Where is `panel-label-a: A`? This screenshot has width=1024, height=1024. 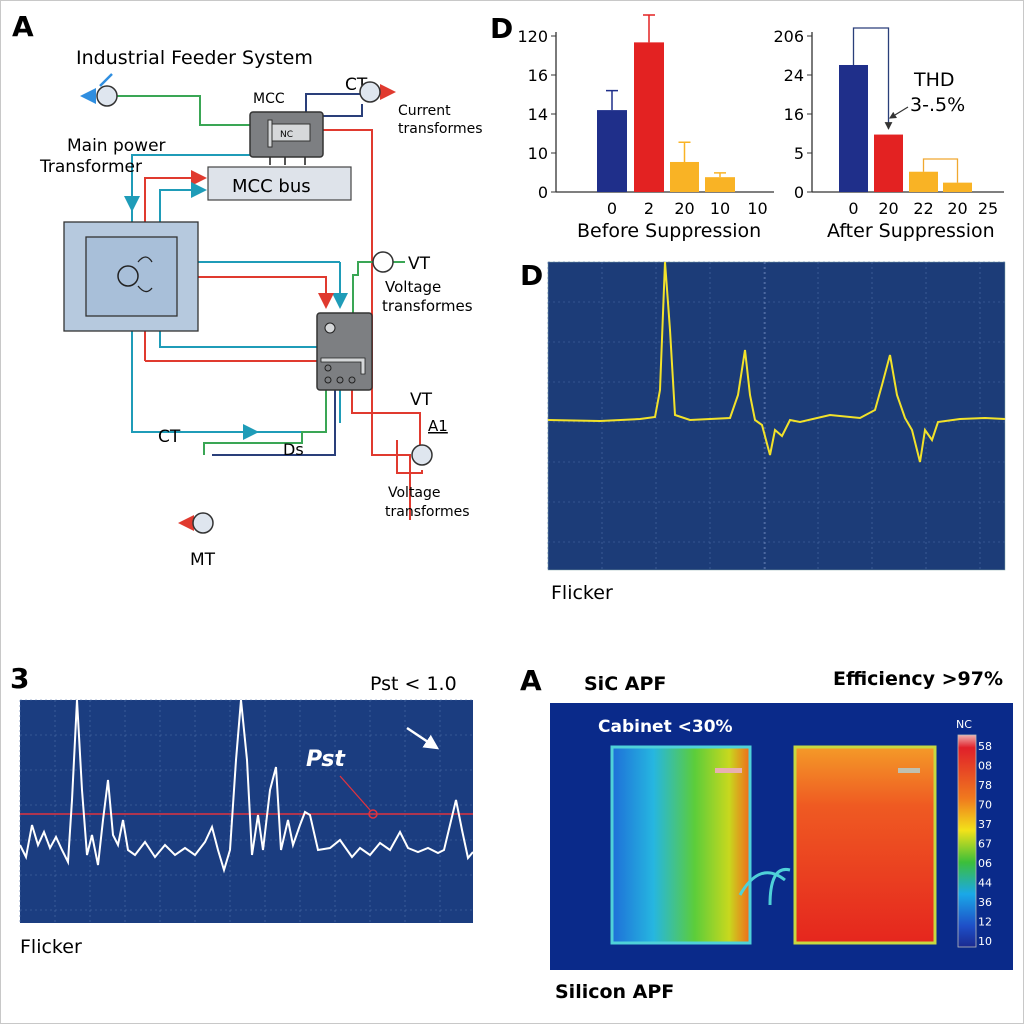
panel-label-a: A is located at coordinates (23, 26).